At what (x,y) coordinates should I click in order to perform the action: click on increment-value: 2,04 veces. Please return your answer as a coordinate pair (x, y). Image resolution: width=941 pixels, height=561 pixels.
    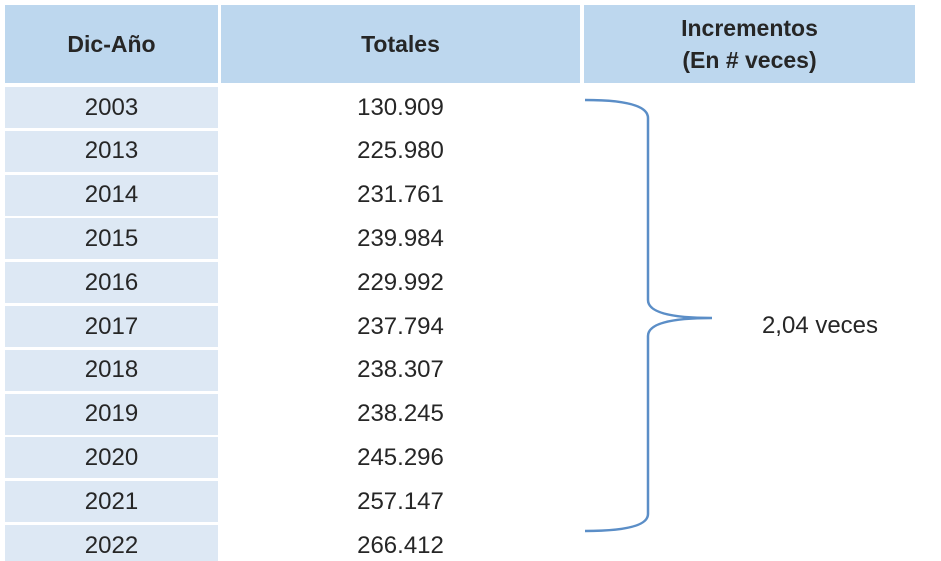
    Looking at the image, I should click on (820, 325).